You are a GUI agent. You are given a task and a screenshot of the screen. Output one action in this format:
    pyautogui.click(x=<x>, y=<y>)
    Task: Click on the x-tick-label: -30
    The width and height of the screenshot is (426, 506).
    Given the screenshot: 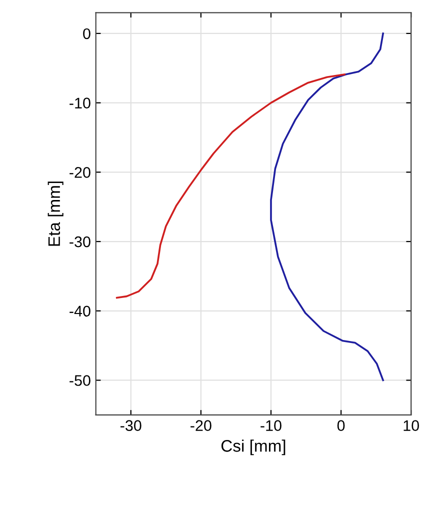 What is the action you would take?
    pyautogui.click(x=131, y=426)
    